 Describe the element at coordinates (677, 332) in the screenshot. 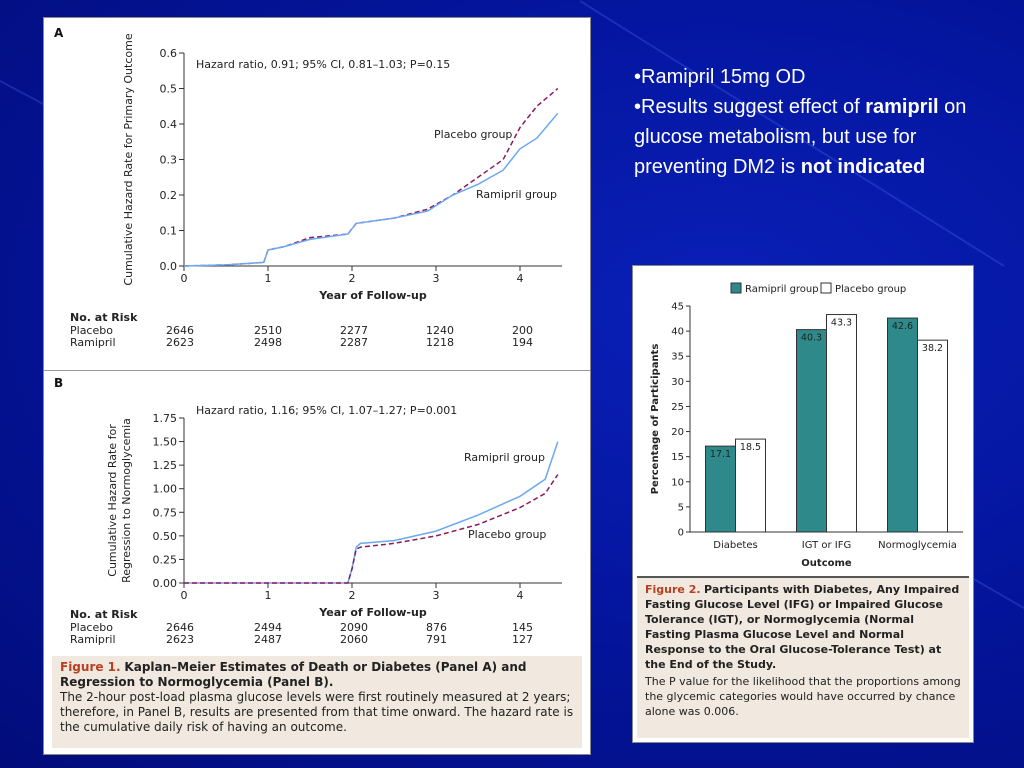

I see `y-tick-label: 40` at that location.